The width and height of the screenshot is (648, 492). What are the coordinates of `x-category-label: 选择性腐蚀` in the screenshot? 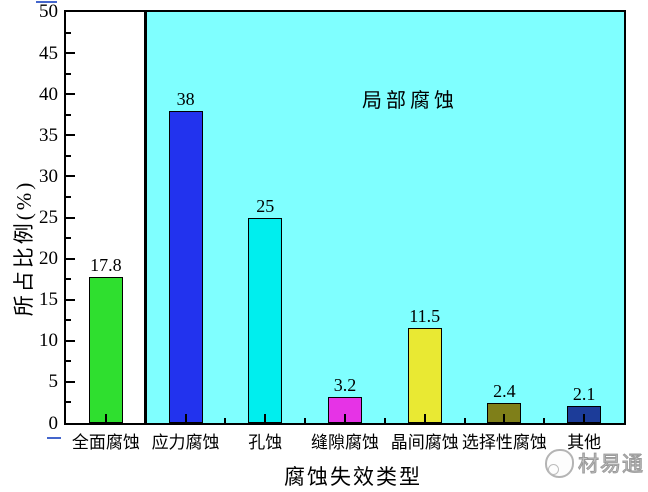 It's located at (504, 442).